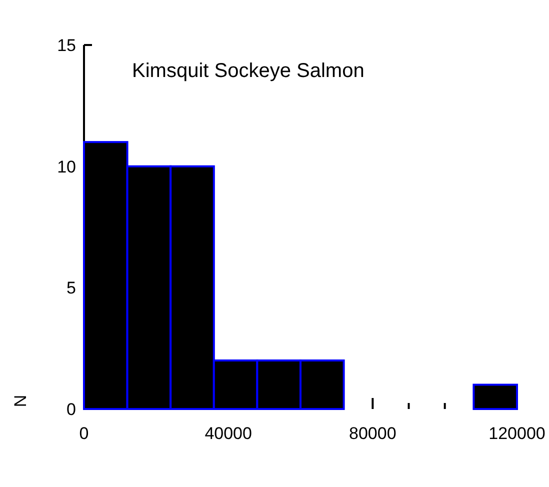 The image size is (549, 487). I want to click on x-tick-label: 80000, so click(372, 433).